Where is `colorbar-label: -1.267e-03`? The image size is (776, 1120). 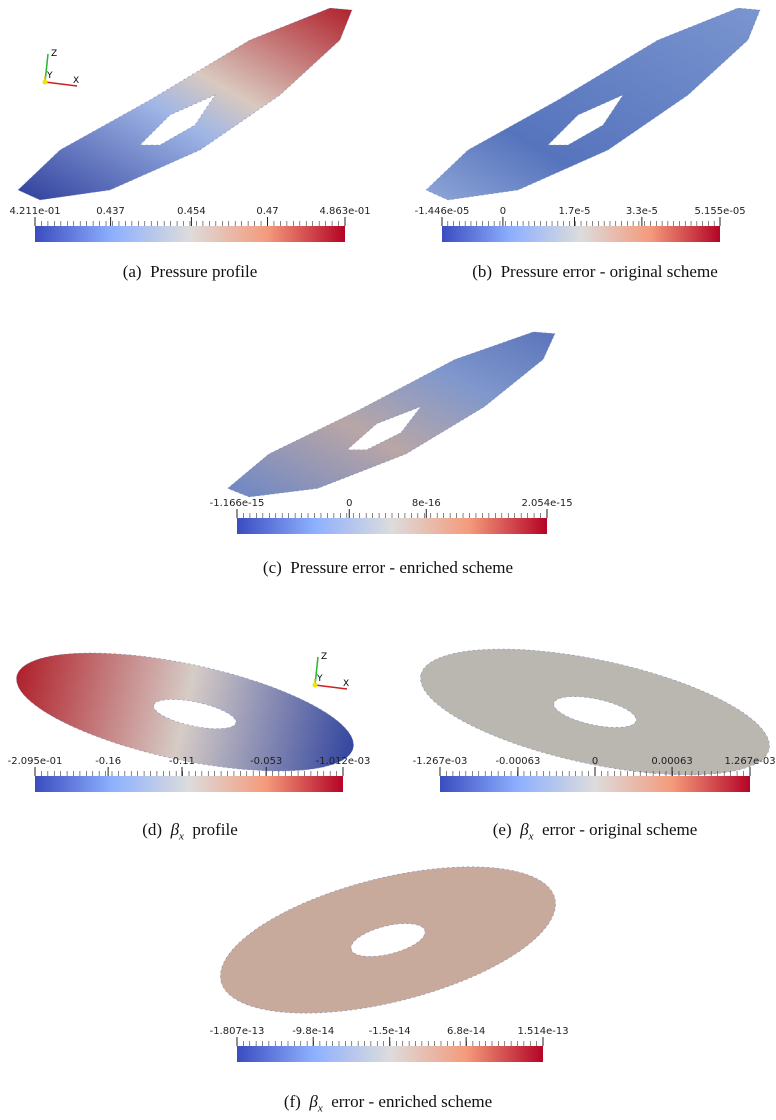
colorbar-label: -1.267e-03 is located at coordinates (440, 761).